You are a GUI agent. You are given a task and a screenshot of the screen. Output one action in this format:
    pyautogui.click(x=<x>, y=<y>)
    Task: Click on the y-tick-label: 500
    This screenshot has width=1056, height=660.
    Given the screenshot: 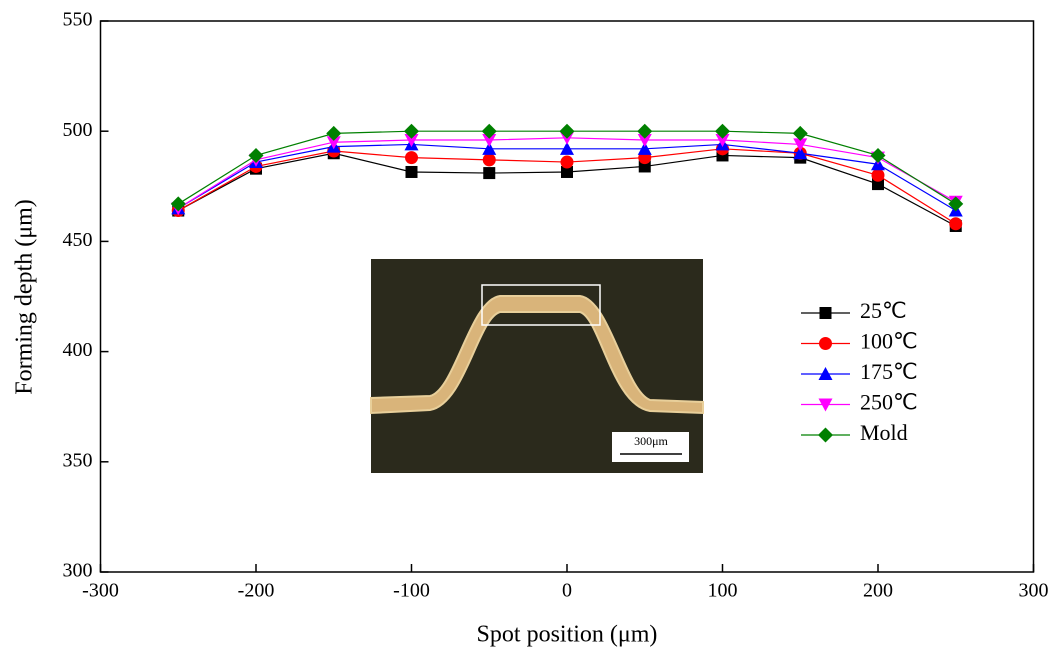 What is the action you would take?
    pyautogui.click(x=78, y=130)
    